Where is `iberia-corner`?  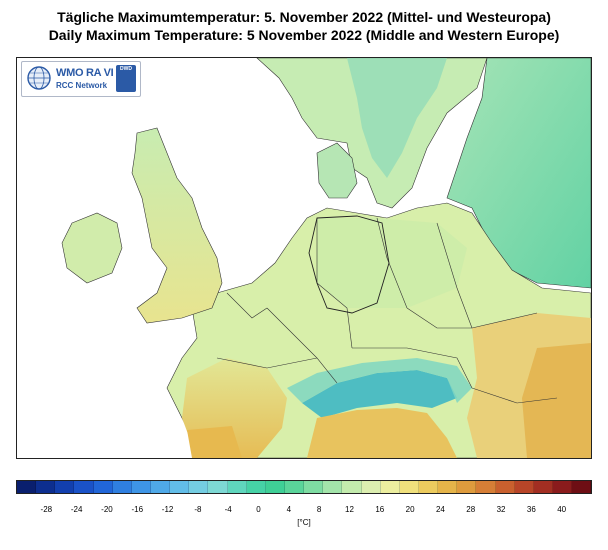
iberia-corner is located at coordinates (214, 442).